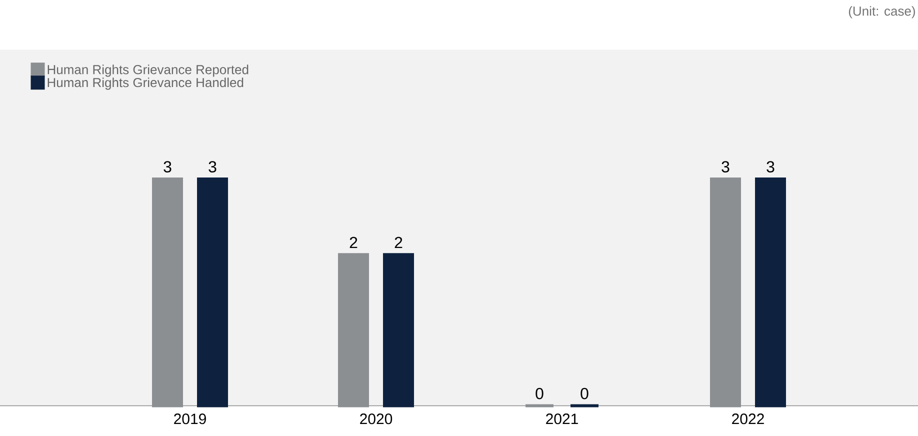  Describe the element at coordinates (748, 419) in the screenshot. I see `x-tick-label: 2022` at that location.